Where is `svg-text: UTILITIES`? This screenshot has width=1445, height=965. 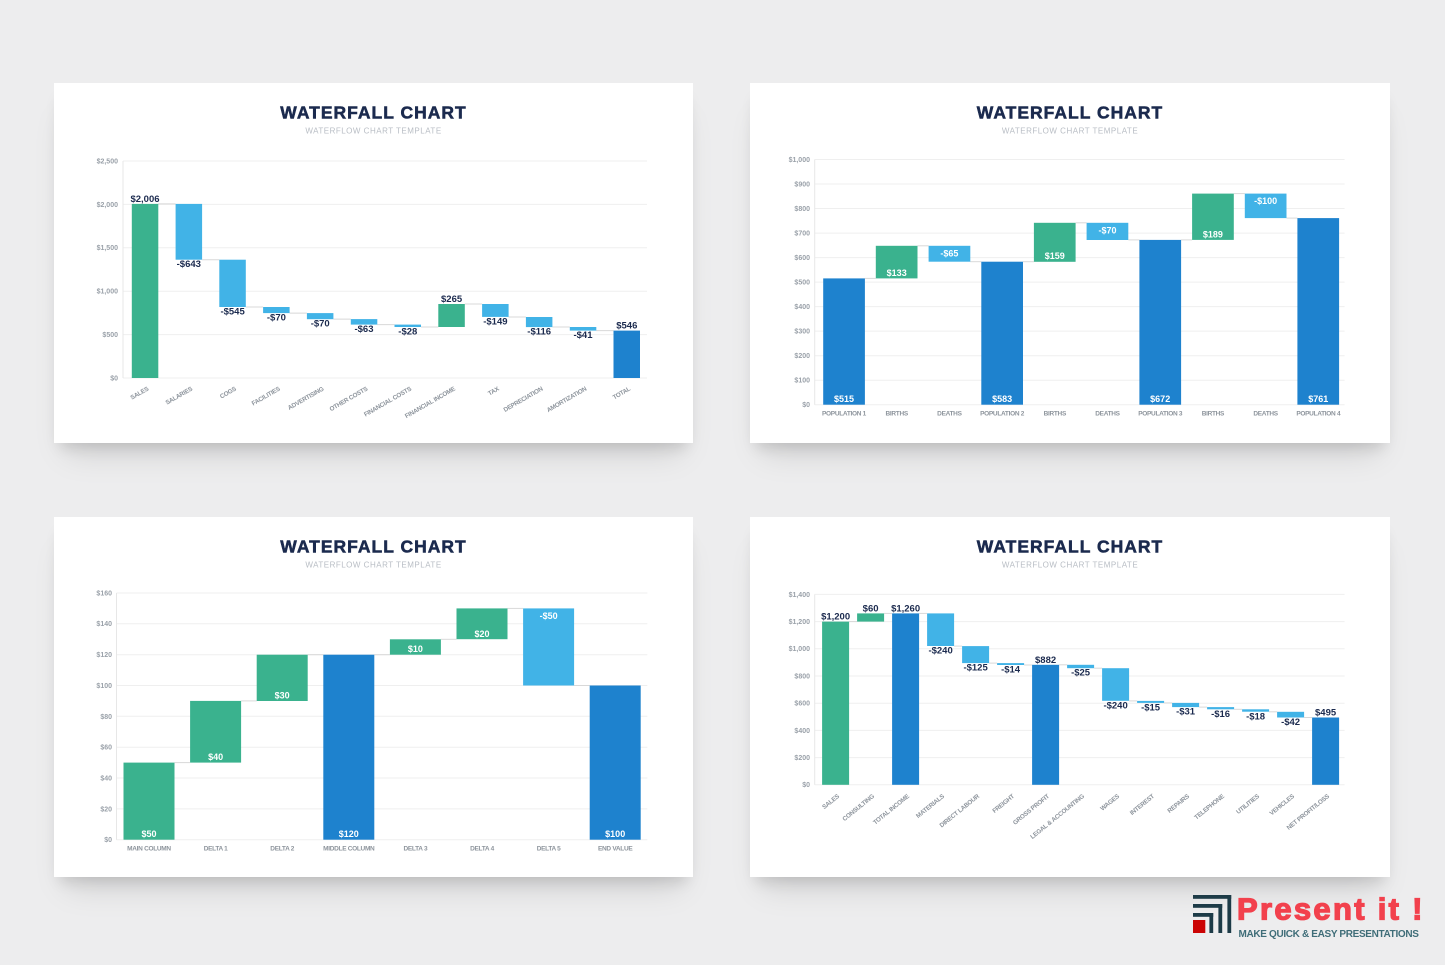
svg-text: UTILITIES is located at coordinates (1248, 804).